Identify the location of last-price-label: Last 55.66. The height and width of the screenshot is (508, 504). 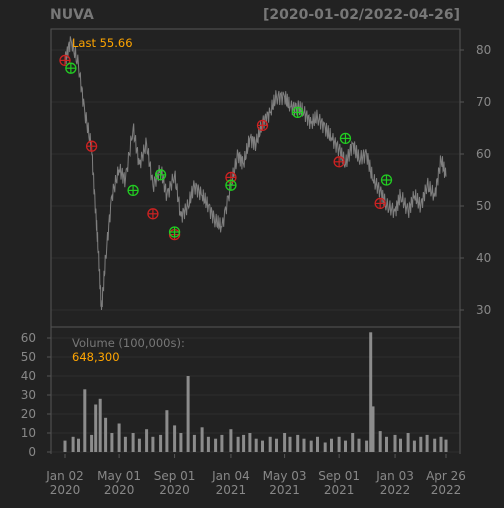
(102, 43).